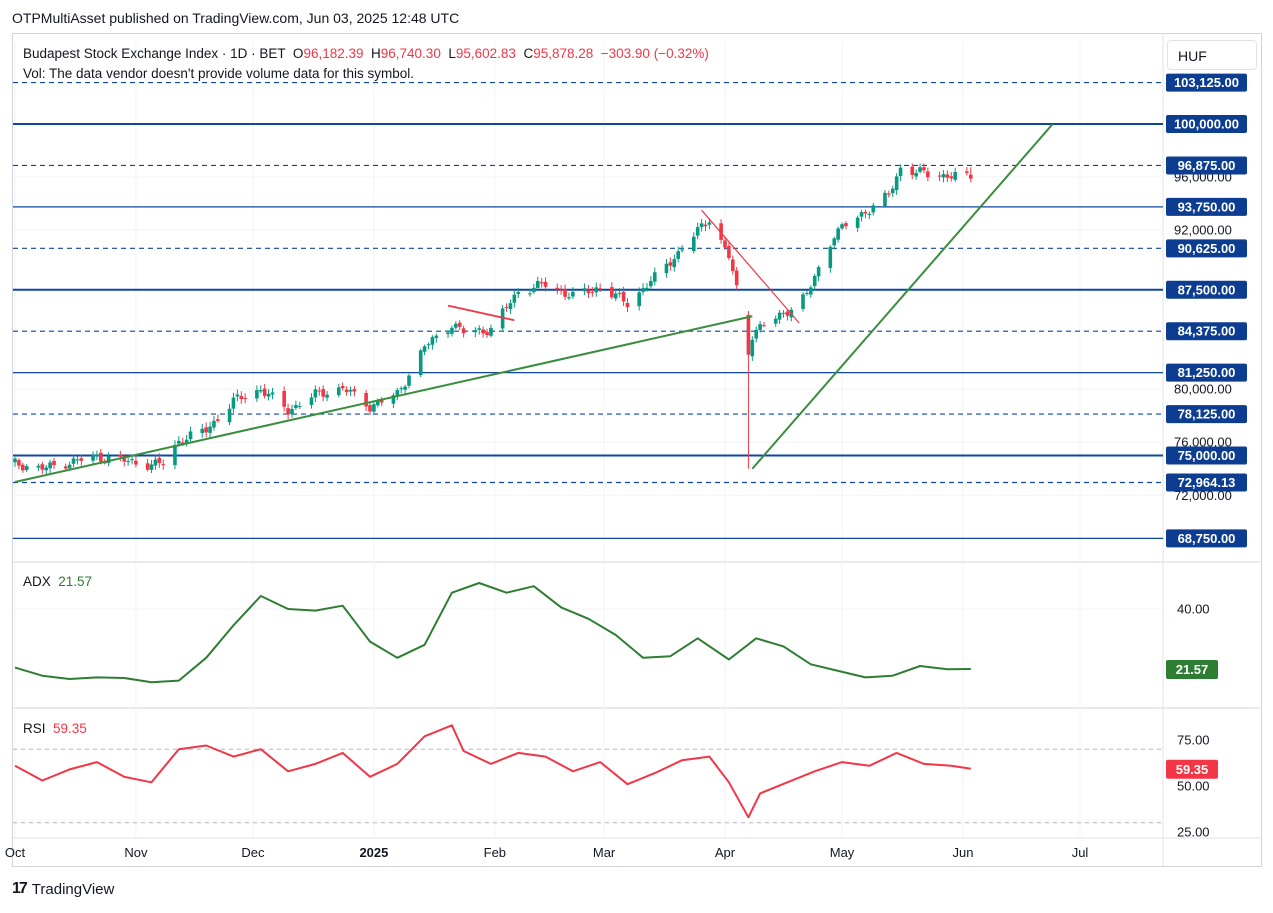 This screenshot has height=913, width=1273. Describe the element at coordinates (1206, 82) in the screenshot. I see `price-level-label: 103,125.00` at that location.